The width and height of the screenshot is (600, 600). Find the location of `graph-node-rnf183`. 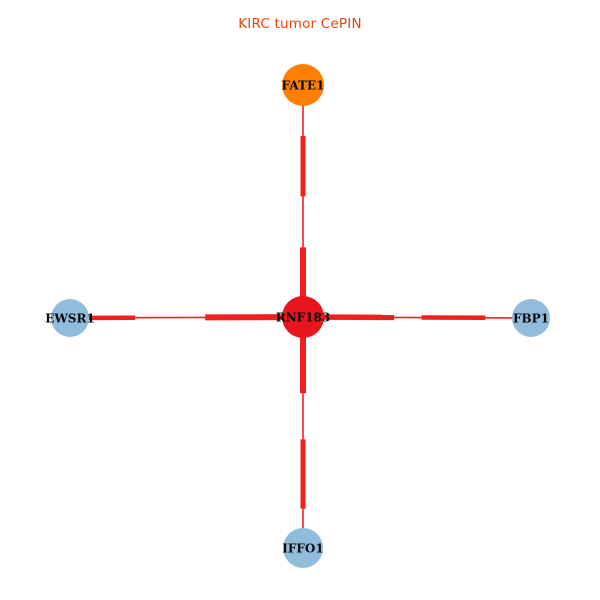

graph-node-rnf183 is located at coordinates (303, 317).